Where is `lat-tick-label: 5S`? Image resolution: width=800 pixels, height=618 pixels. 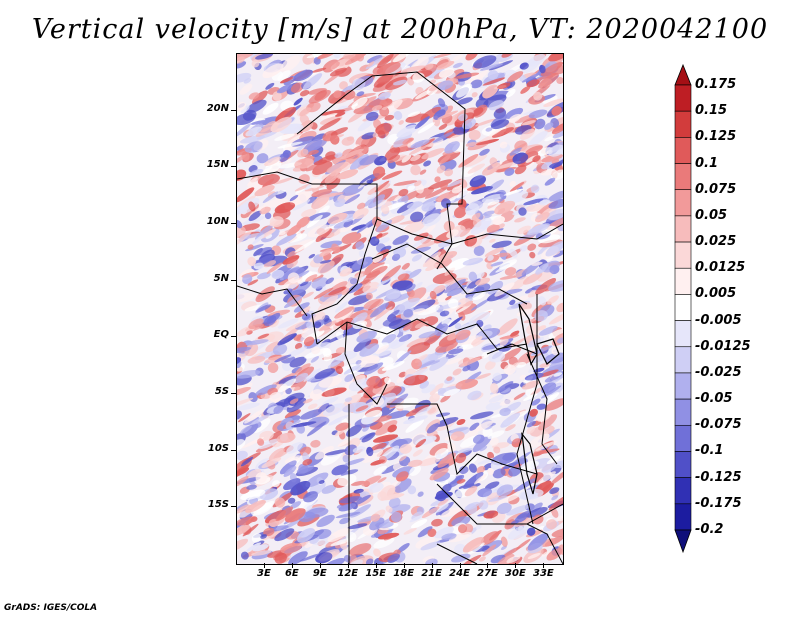
lat-tick-label: 5S is located at coordinates (221, 391).